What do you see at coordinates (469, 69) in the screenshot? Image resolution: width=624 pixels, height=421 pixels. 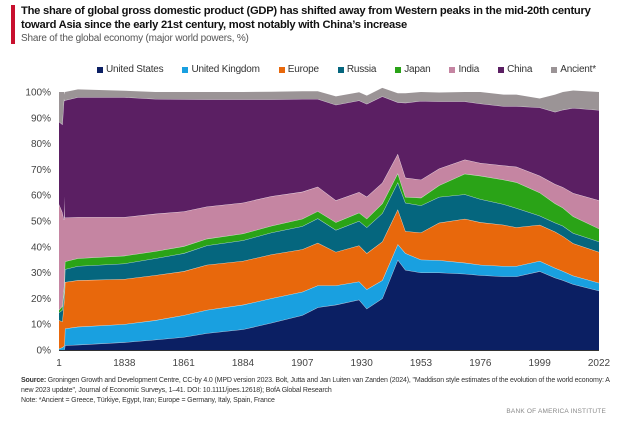 I see `legend-label: India` at bounding box center [469, 69].